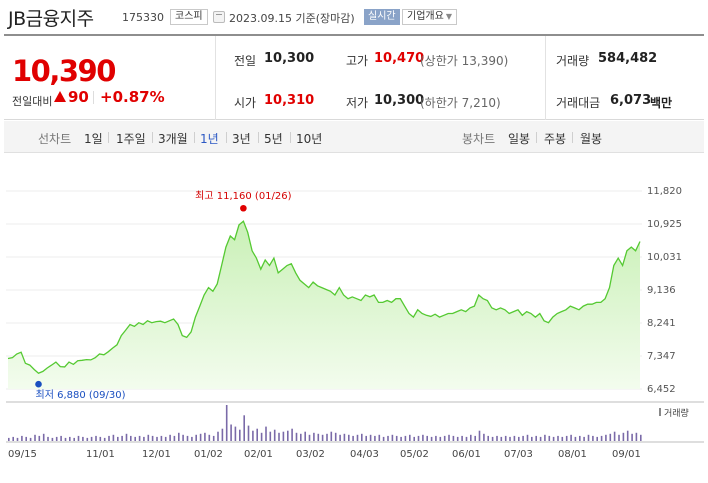 This screenshot has height=483, width=708. What do you see at coordinates (131, 139) in the screenshot?
I see `tab-1w: 1주일` at bounding box center [131, 139].